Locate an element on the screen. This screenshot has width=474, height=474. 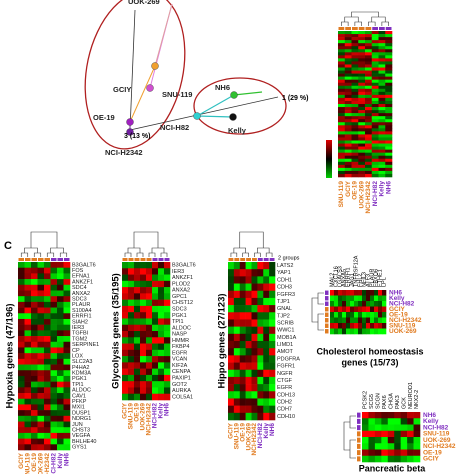
row-label: OE-19 is located at coordinates (398, 314).